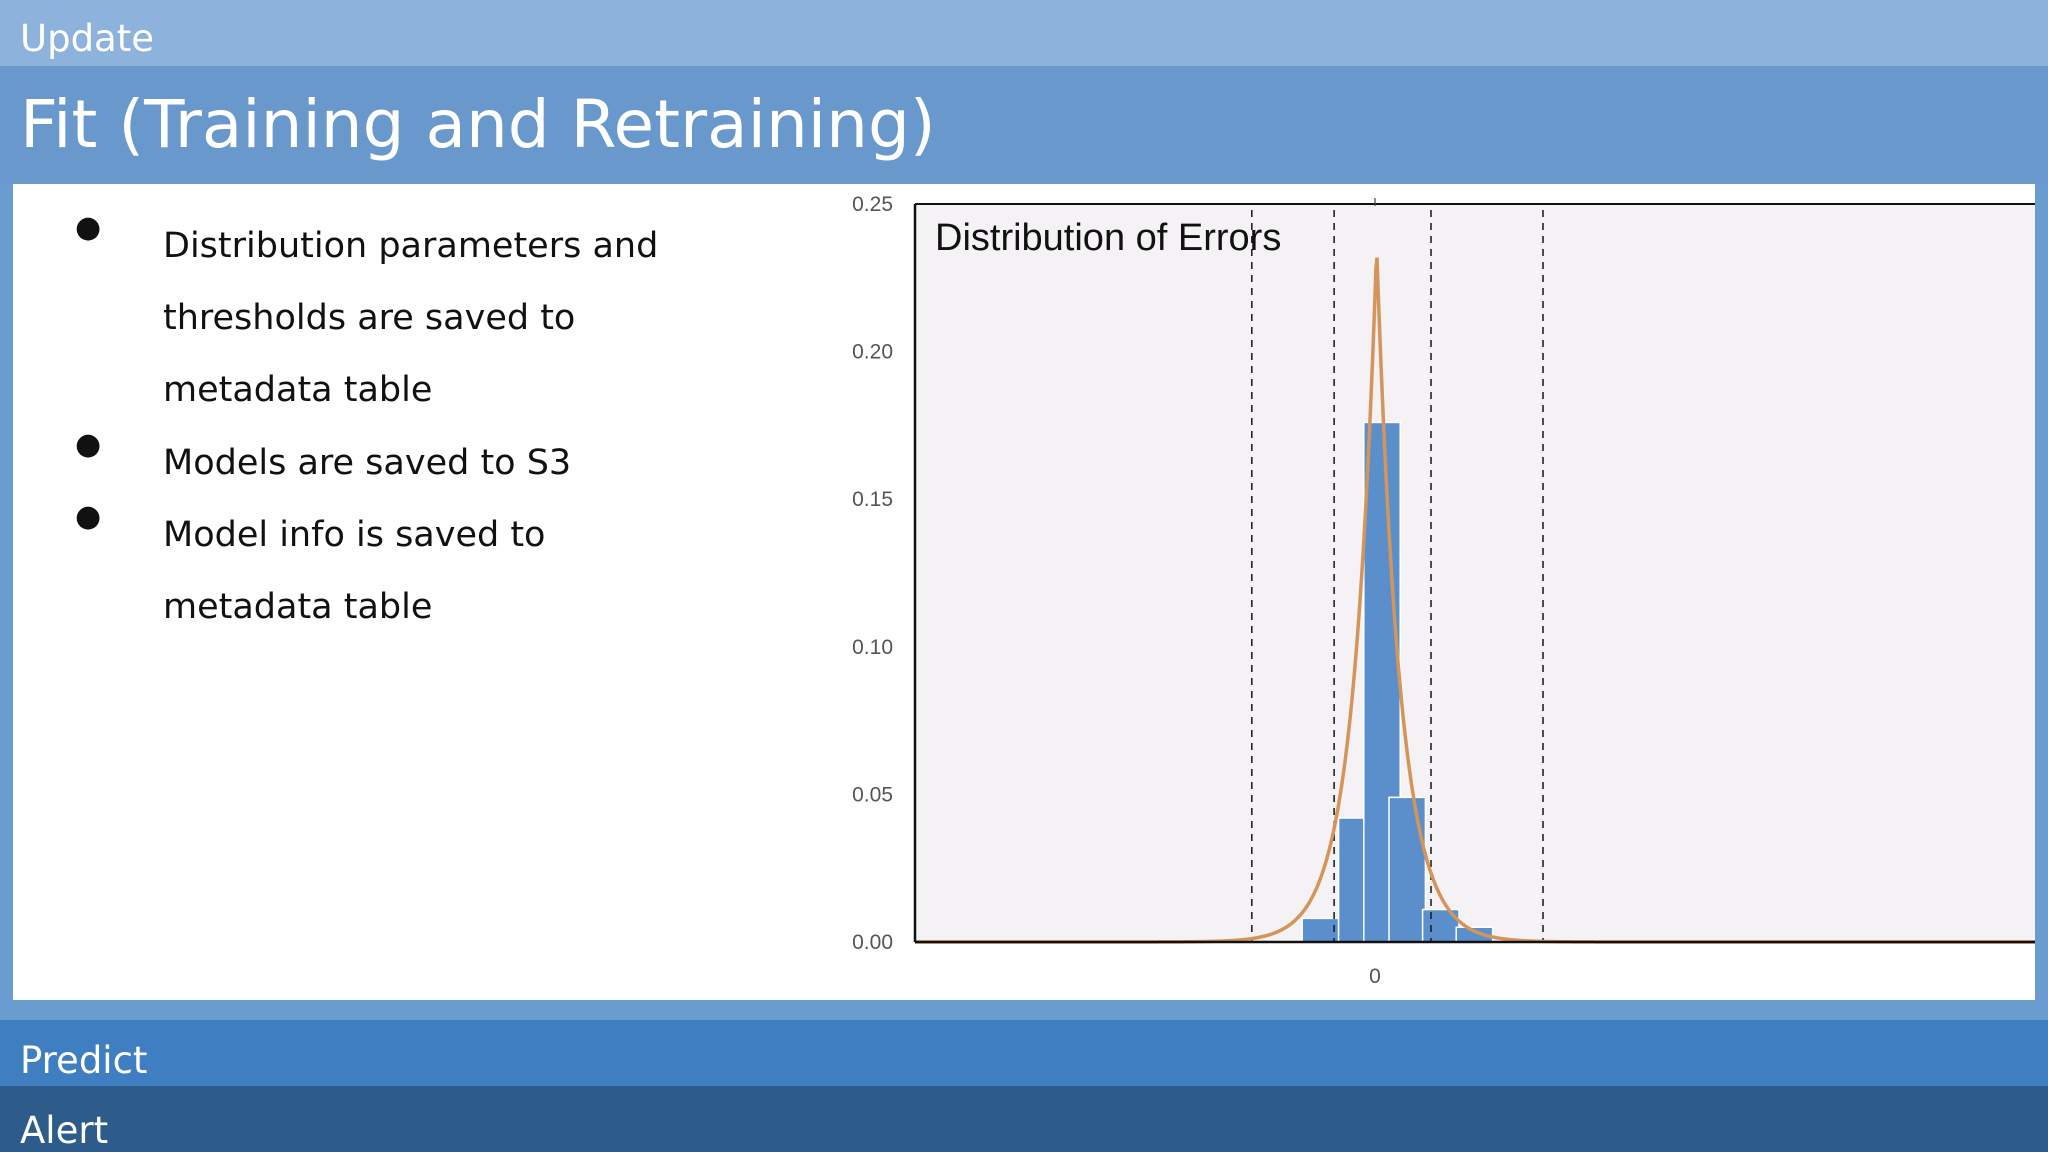 The image size is (2048, 1152). I want to click on section-alert-header: Alert, so click(1024, 1119).